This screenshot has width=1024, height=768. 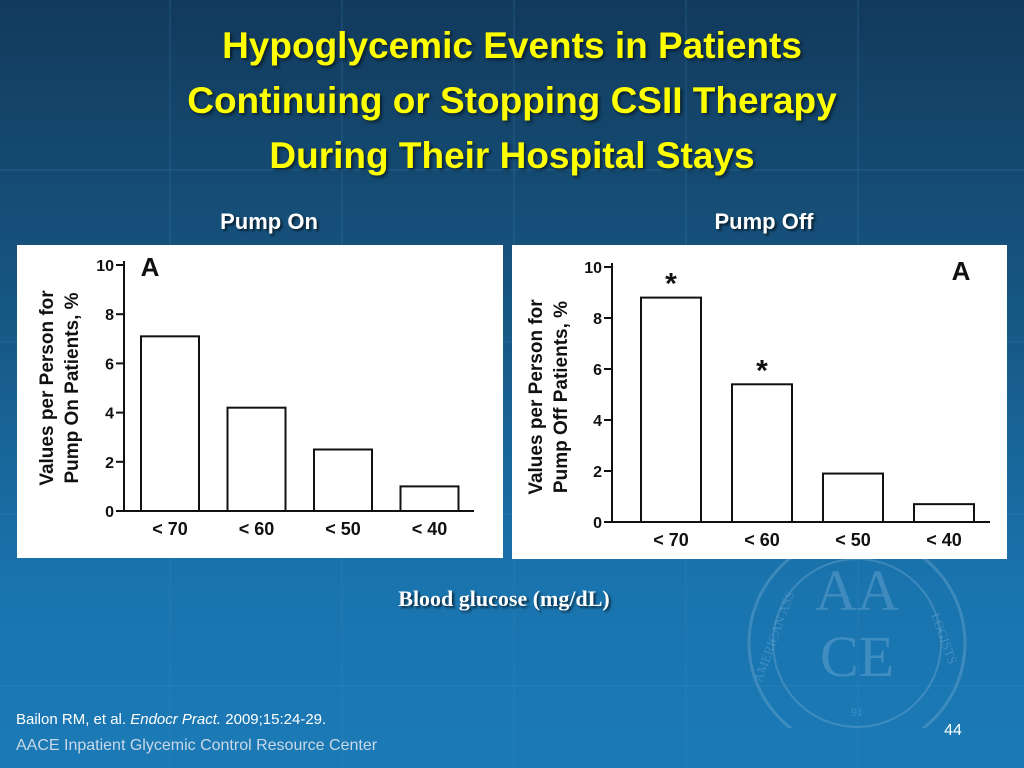 I want to click on title-line-1: Hypoglycemic Events in Patients, so click(x=512, y=45).